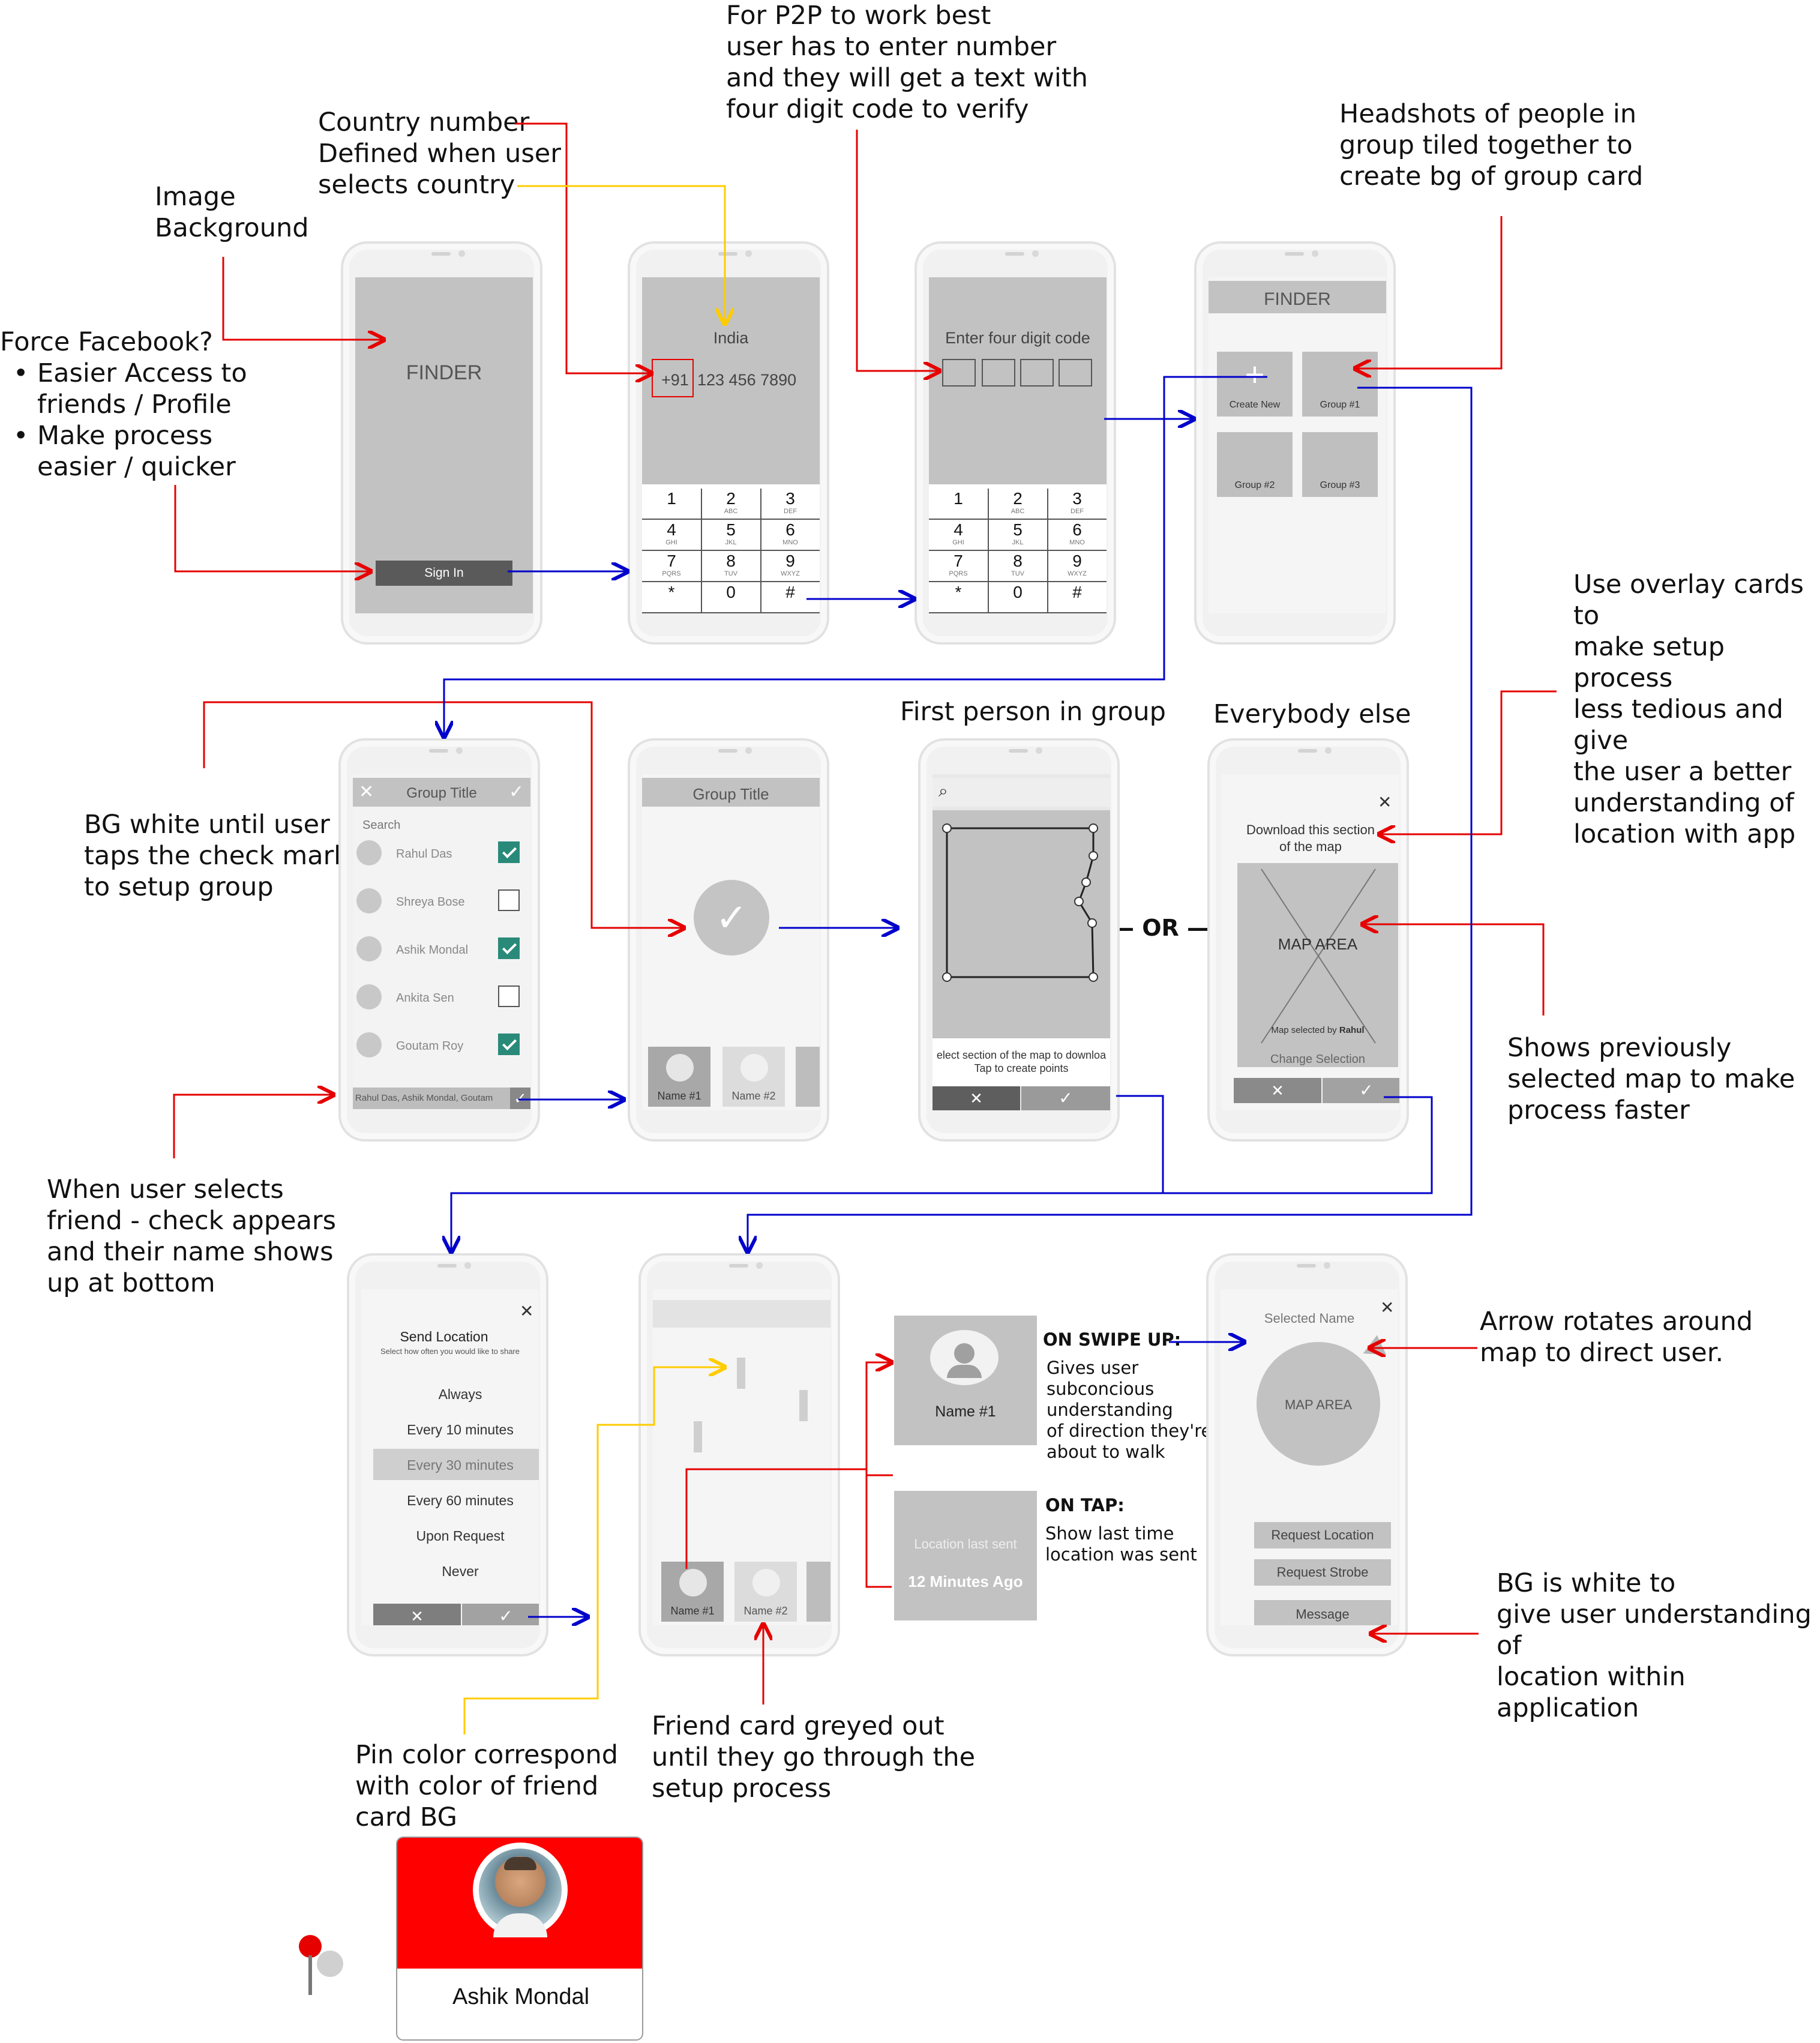  What do you see at coordinates (442, 793) in the screenshot?
I see `group-title-label: Group Title` at bounding box center [442, 793].